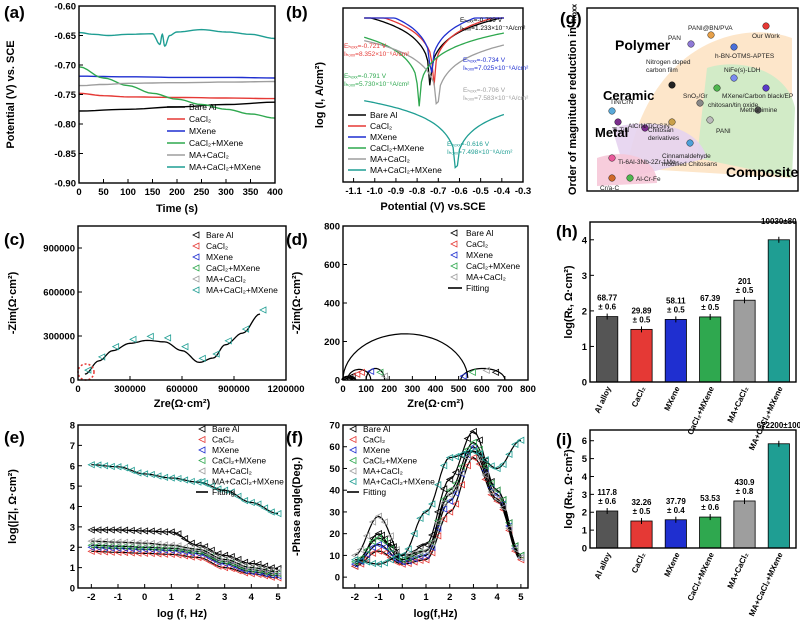 The image size is (800, 626). What do you see at coordinates (502, 191) in the screenshot?
I see `b-xtick-label: -0.4` at bounding box center [502, 191].